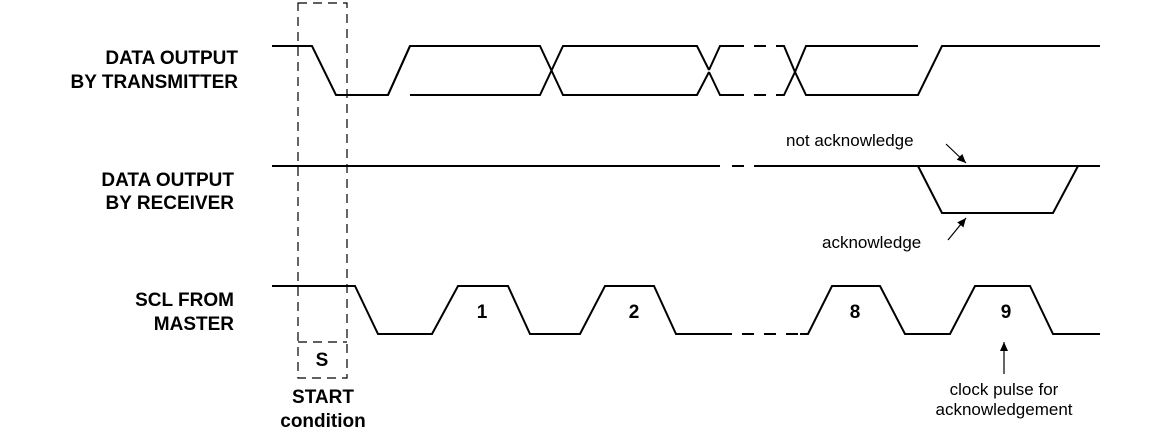  What do you see at coordinates (850, 140) in the screenshot?
I see `not-acknowledge-annotation: not acknowledge` at bounding box center [850, 140].